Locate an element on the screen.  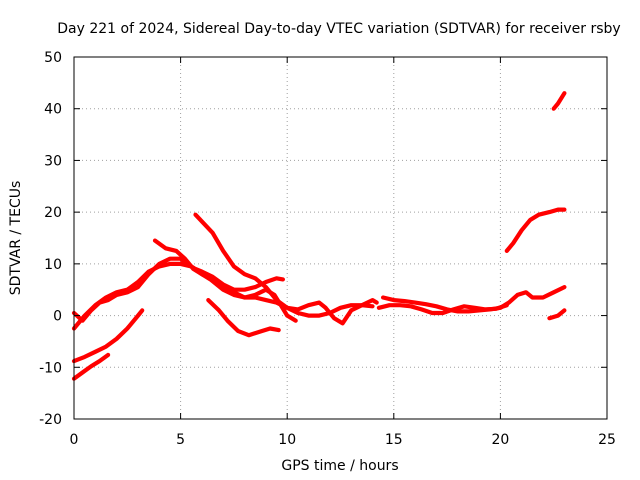
y-tick-label: 40 is located at coordinates (53, 110).